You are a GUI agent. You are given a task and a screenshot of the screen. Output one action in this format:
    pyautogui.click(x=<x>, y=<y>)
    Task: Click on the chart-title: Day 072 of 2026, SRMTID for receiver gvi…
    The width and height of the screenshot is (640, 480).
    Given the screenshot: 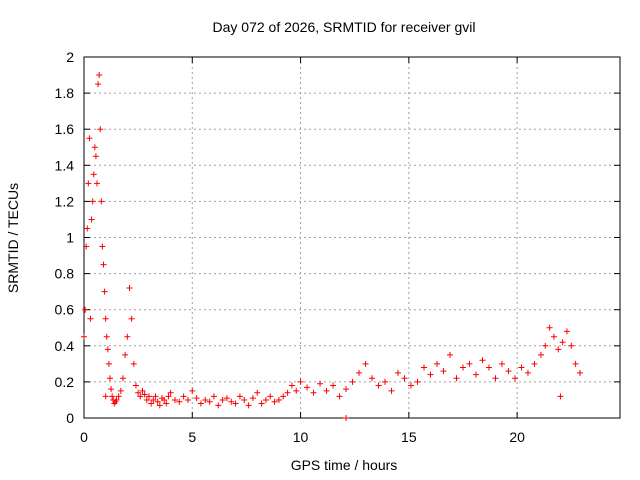 What is the action you would take?
    pyautogui.click(x=344, y=27)
    